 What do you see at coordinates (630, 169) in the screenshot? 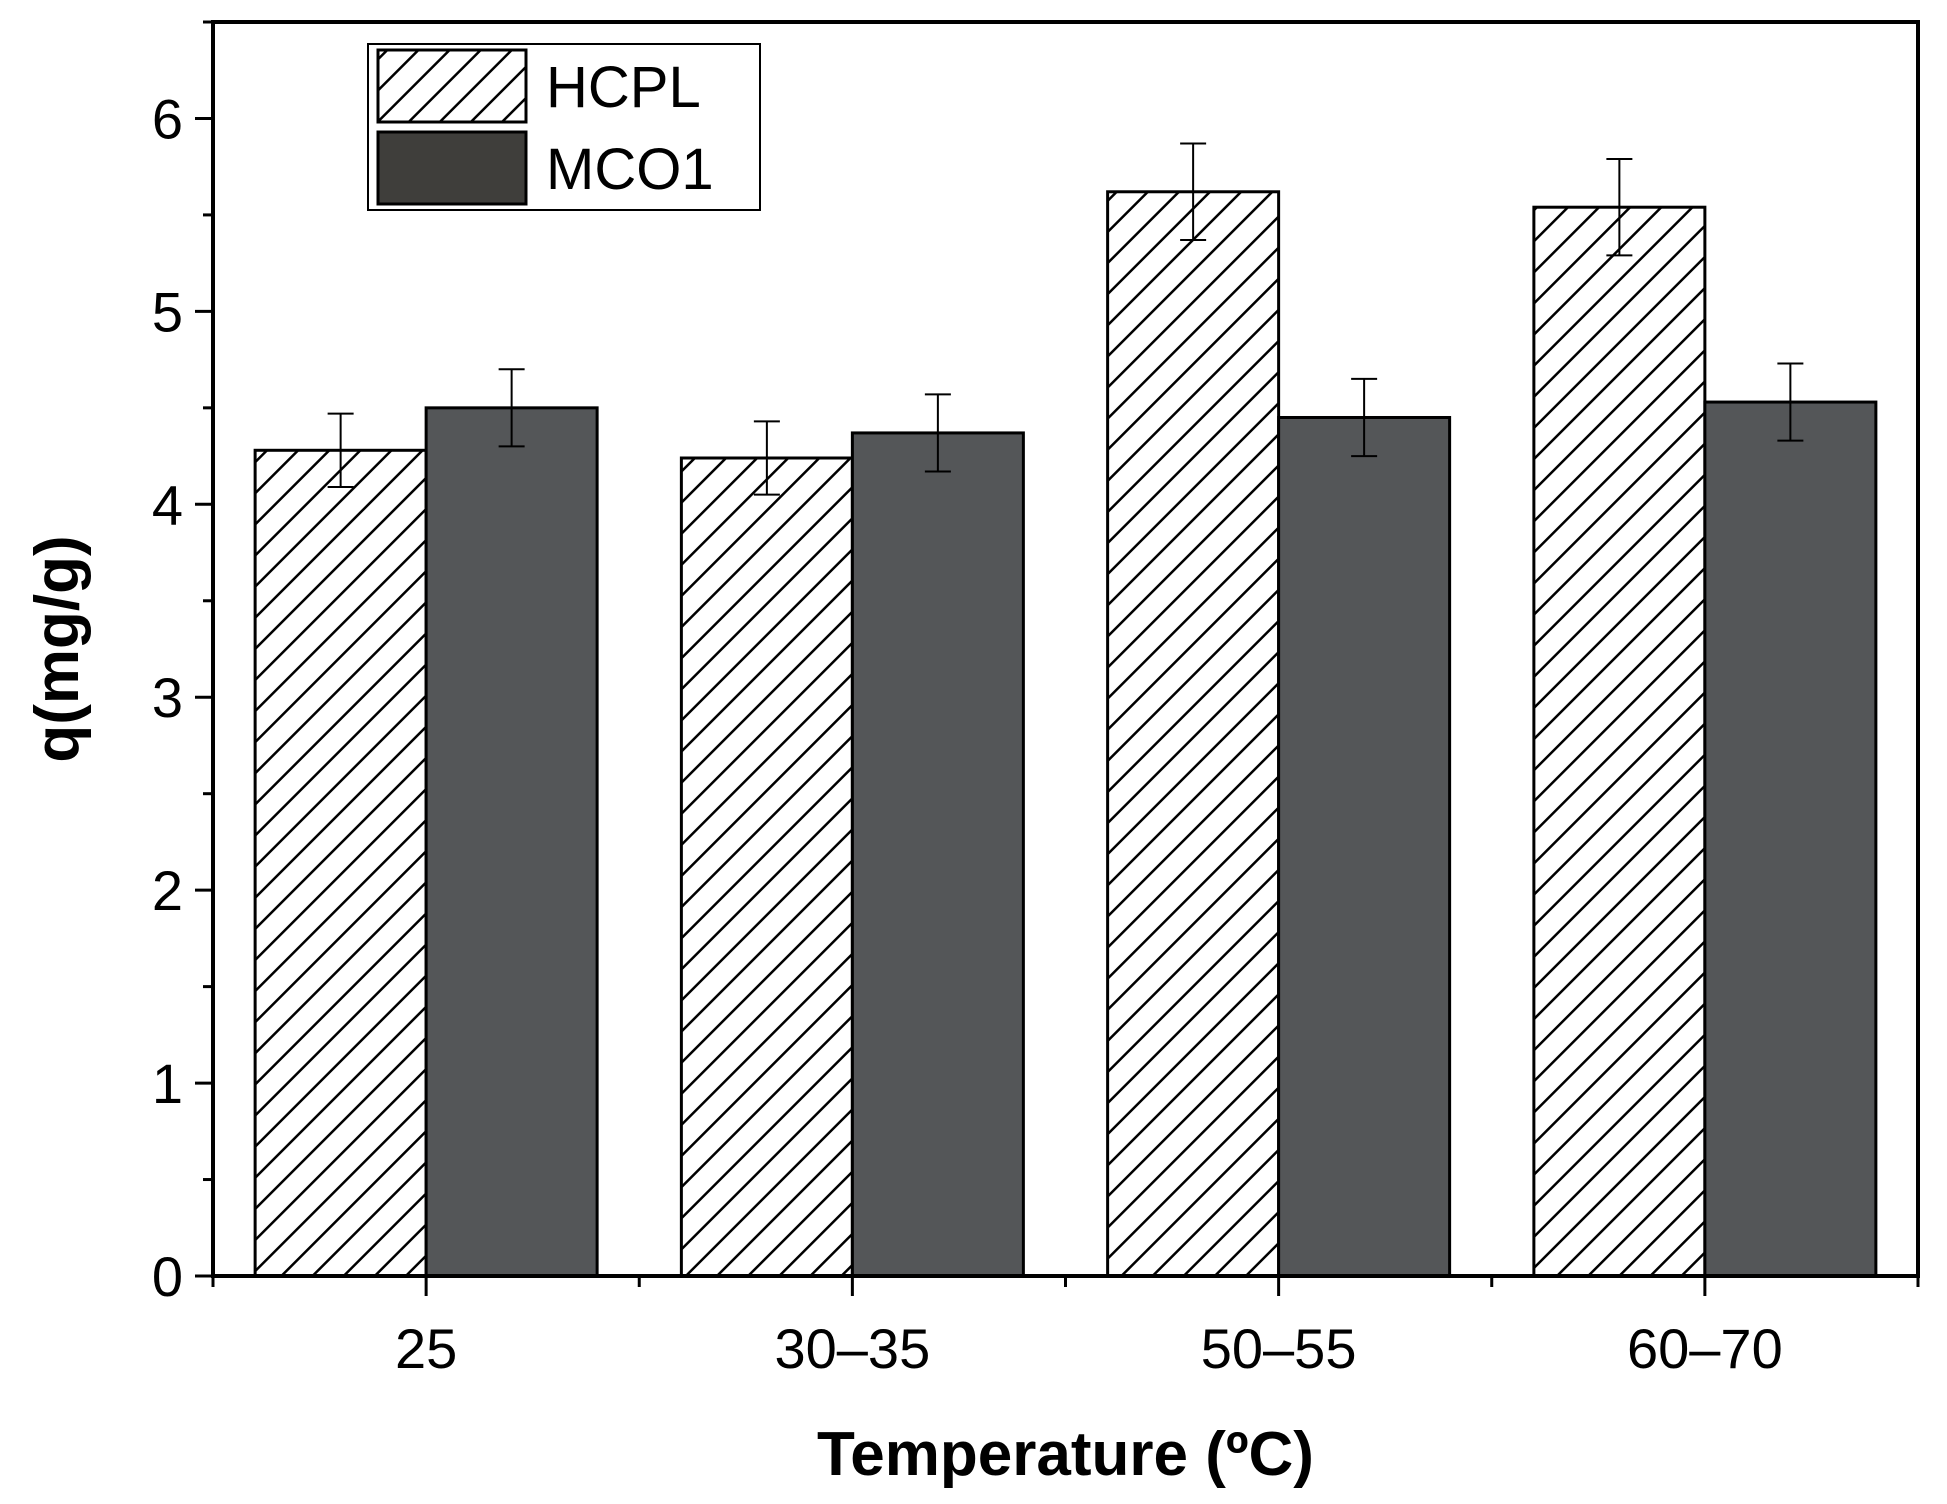
I see `legend-label-mco1: MCO1` at bounding box center [630, 169].